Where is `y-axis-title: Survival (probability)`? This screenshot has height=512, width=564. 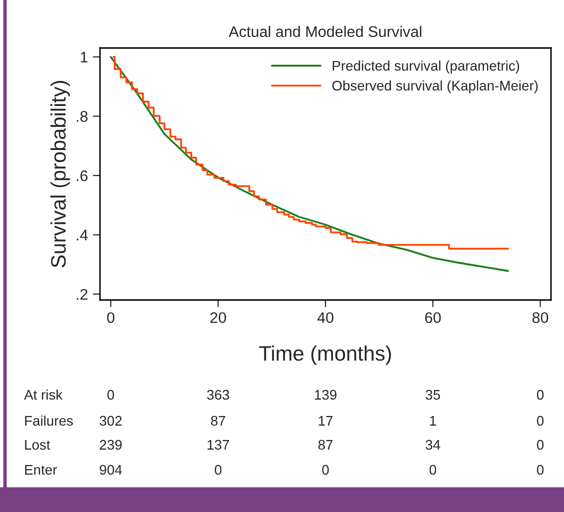
y-axis-title: Survival (probability) is located at coordinates (60, 174).